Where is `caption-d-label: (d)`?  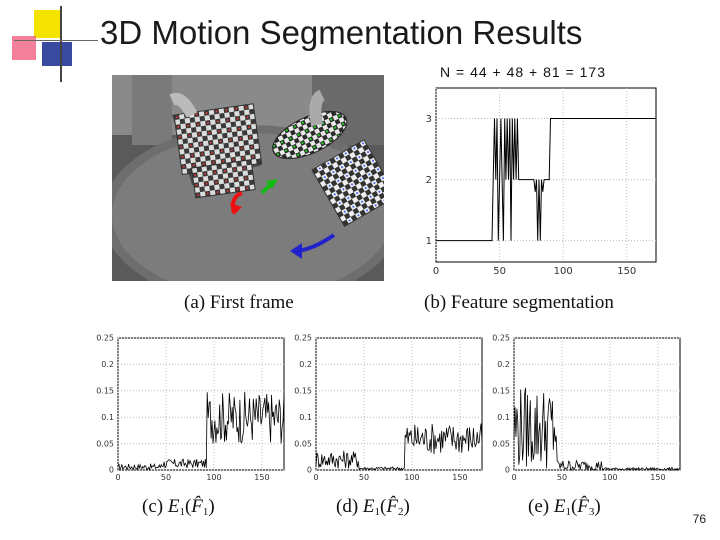
caption-d-label: (d) is located at coordinates (349, 506).